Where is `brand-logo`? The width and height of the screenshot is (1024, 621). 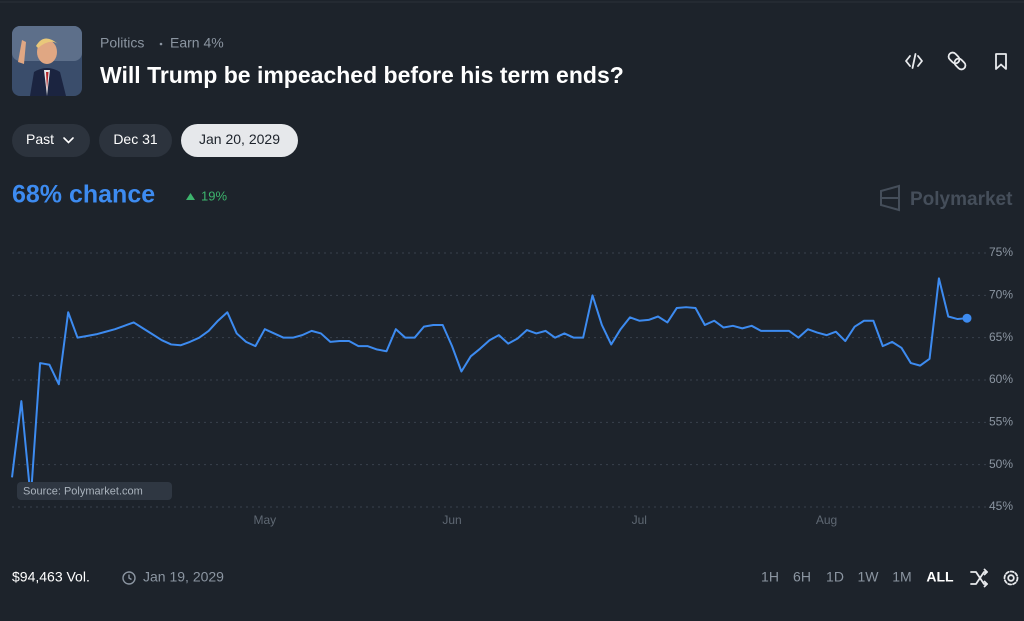 brand-logo is located at coordinates (890, 198).